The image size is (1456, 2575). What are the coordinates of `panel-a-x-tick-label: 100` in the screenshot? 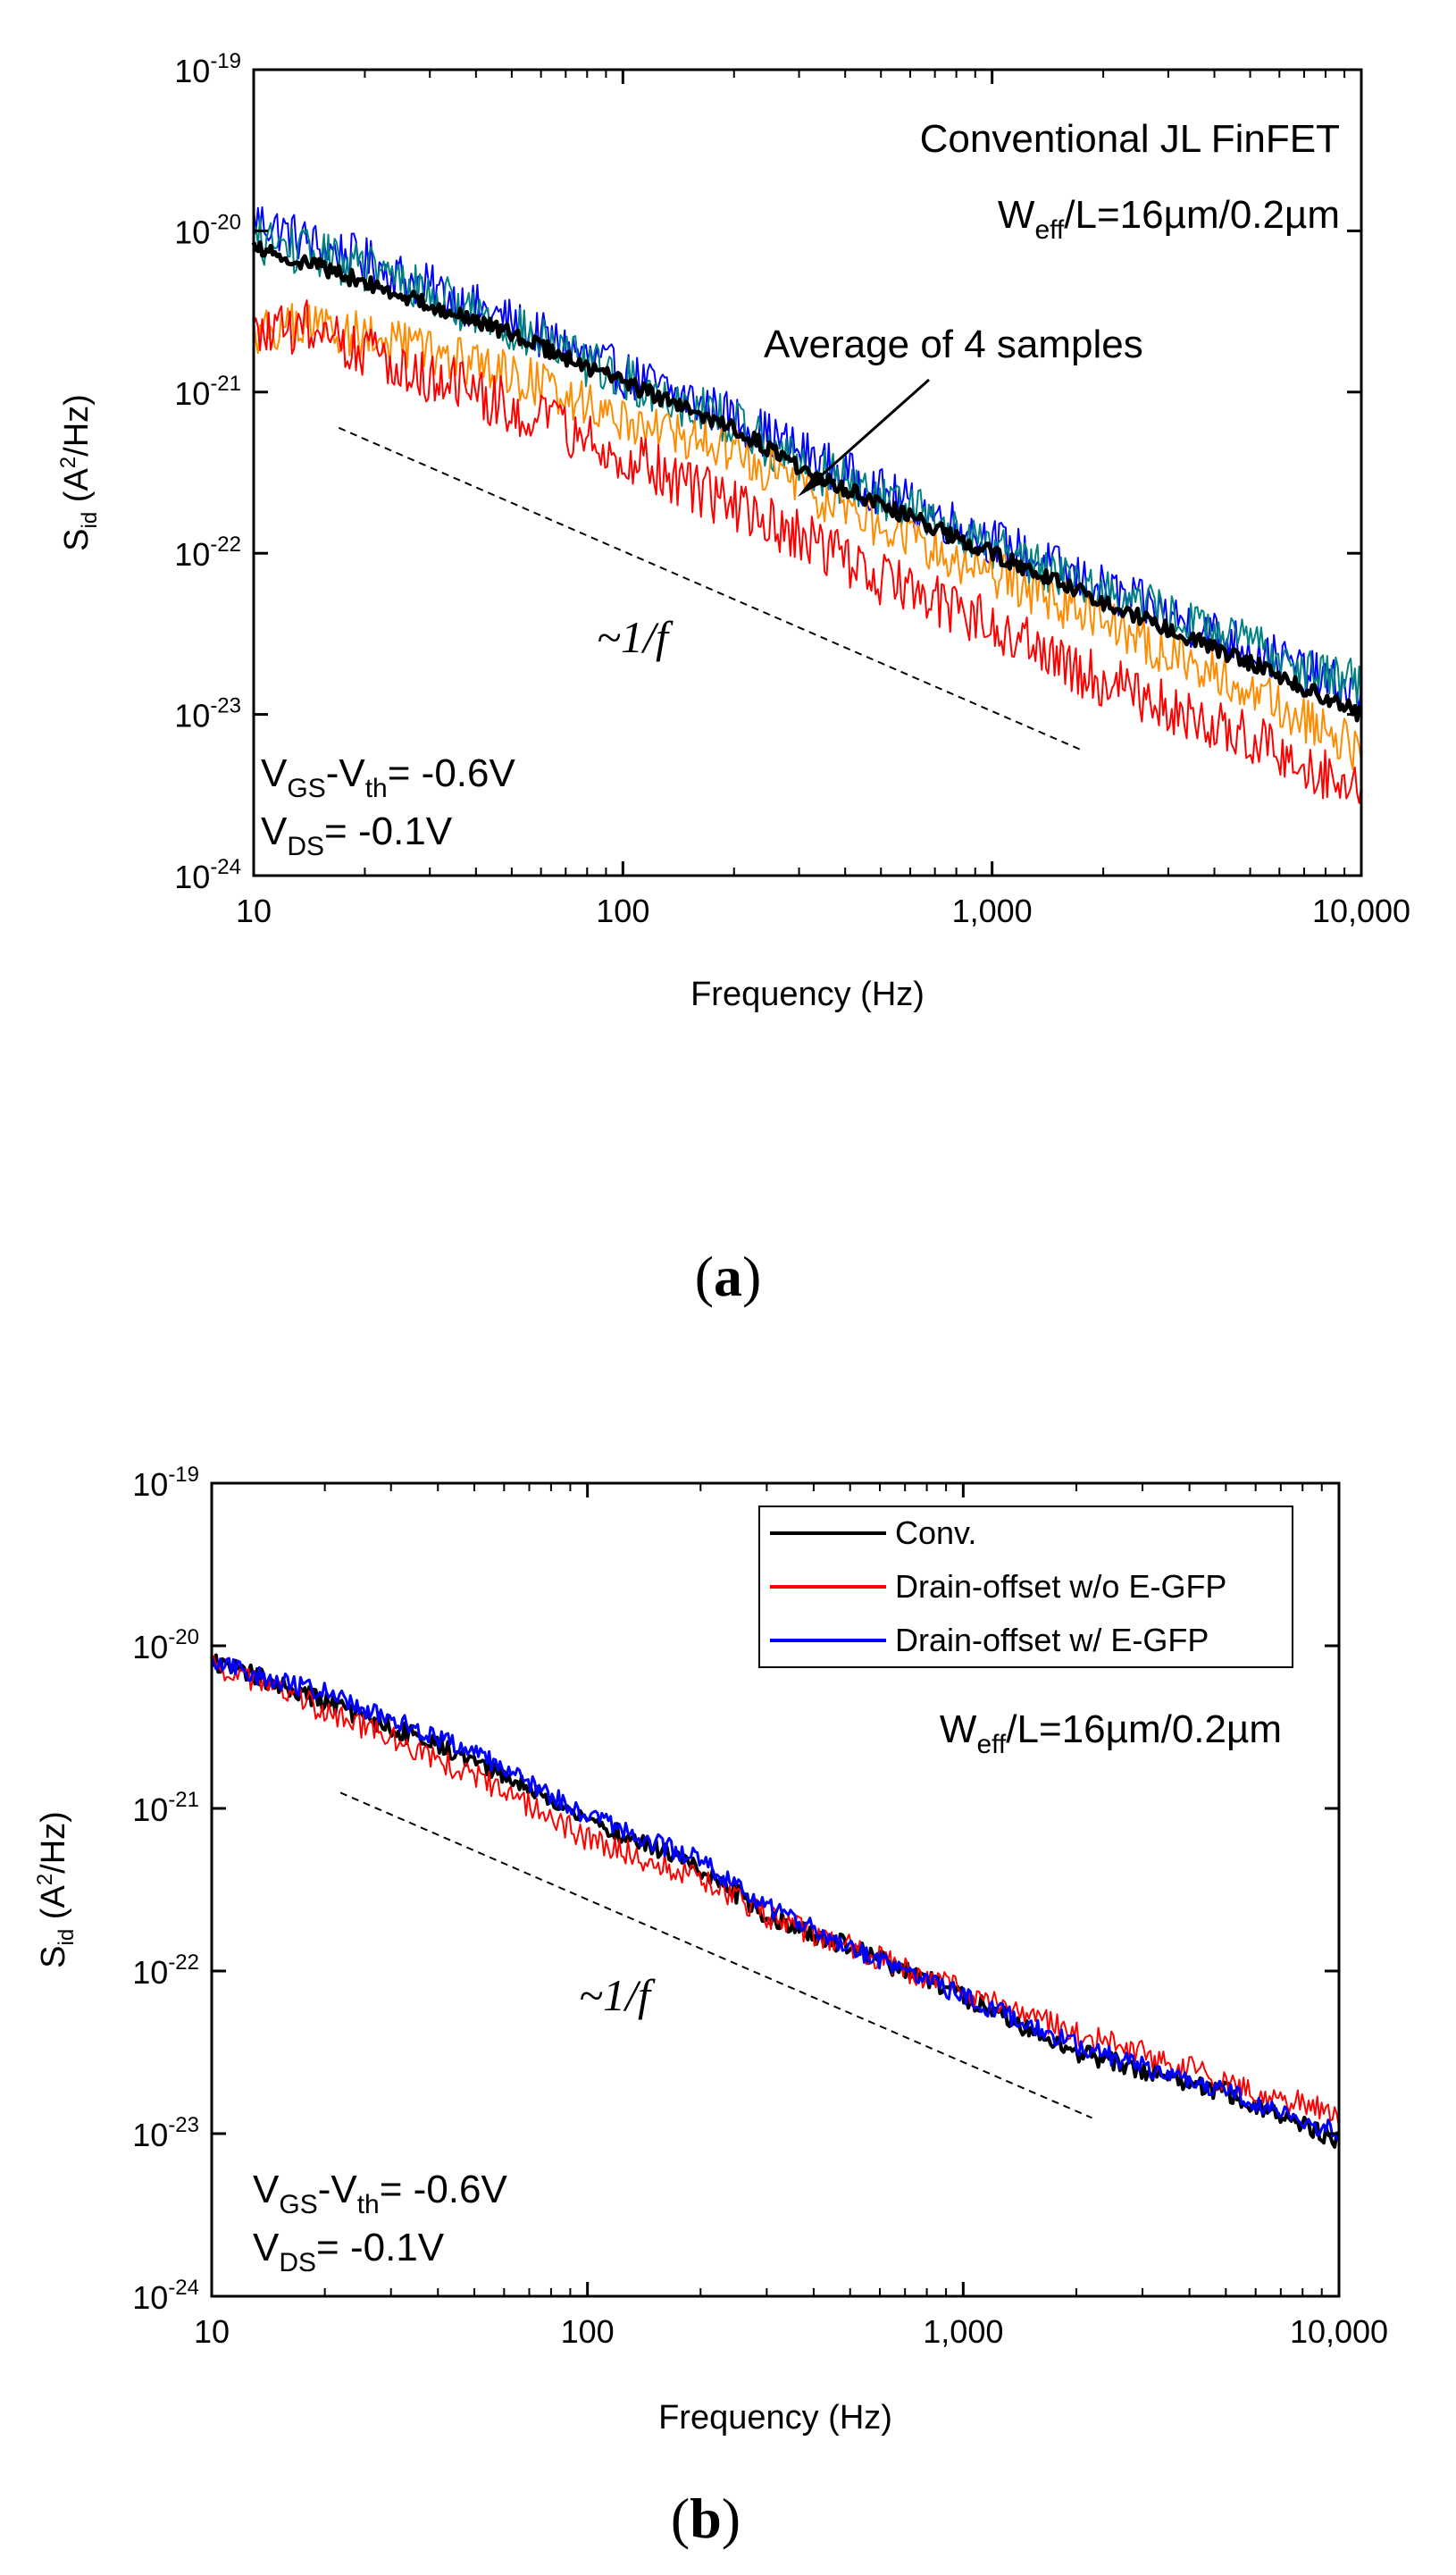 It's located at (622, 911).